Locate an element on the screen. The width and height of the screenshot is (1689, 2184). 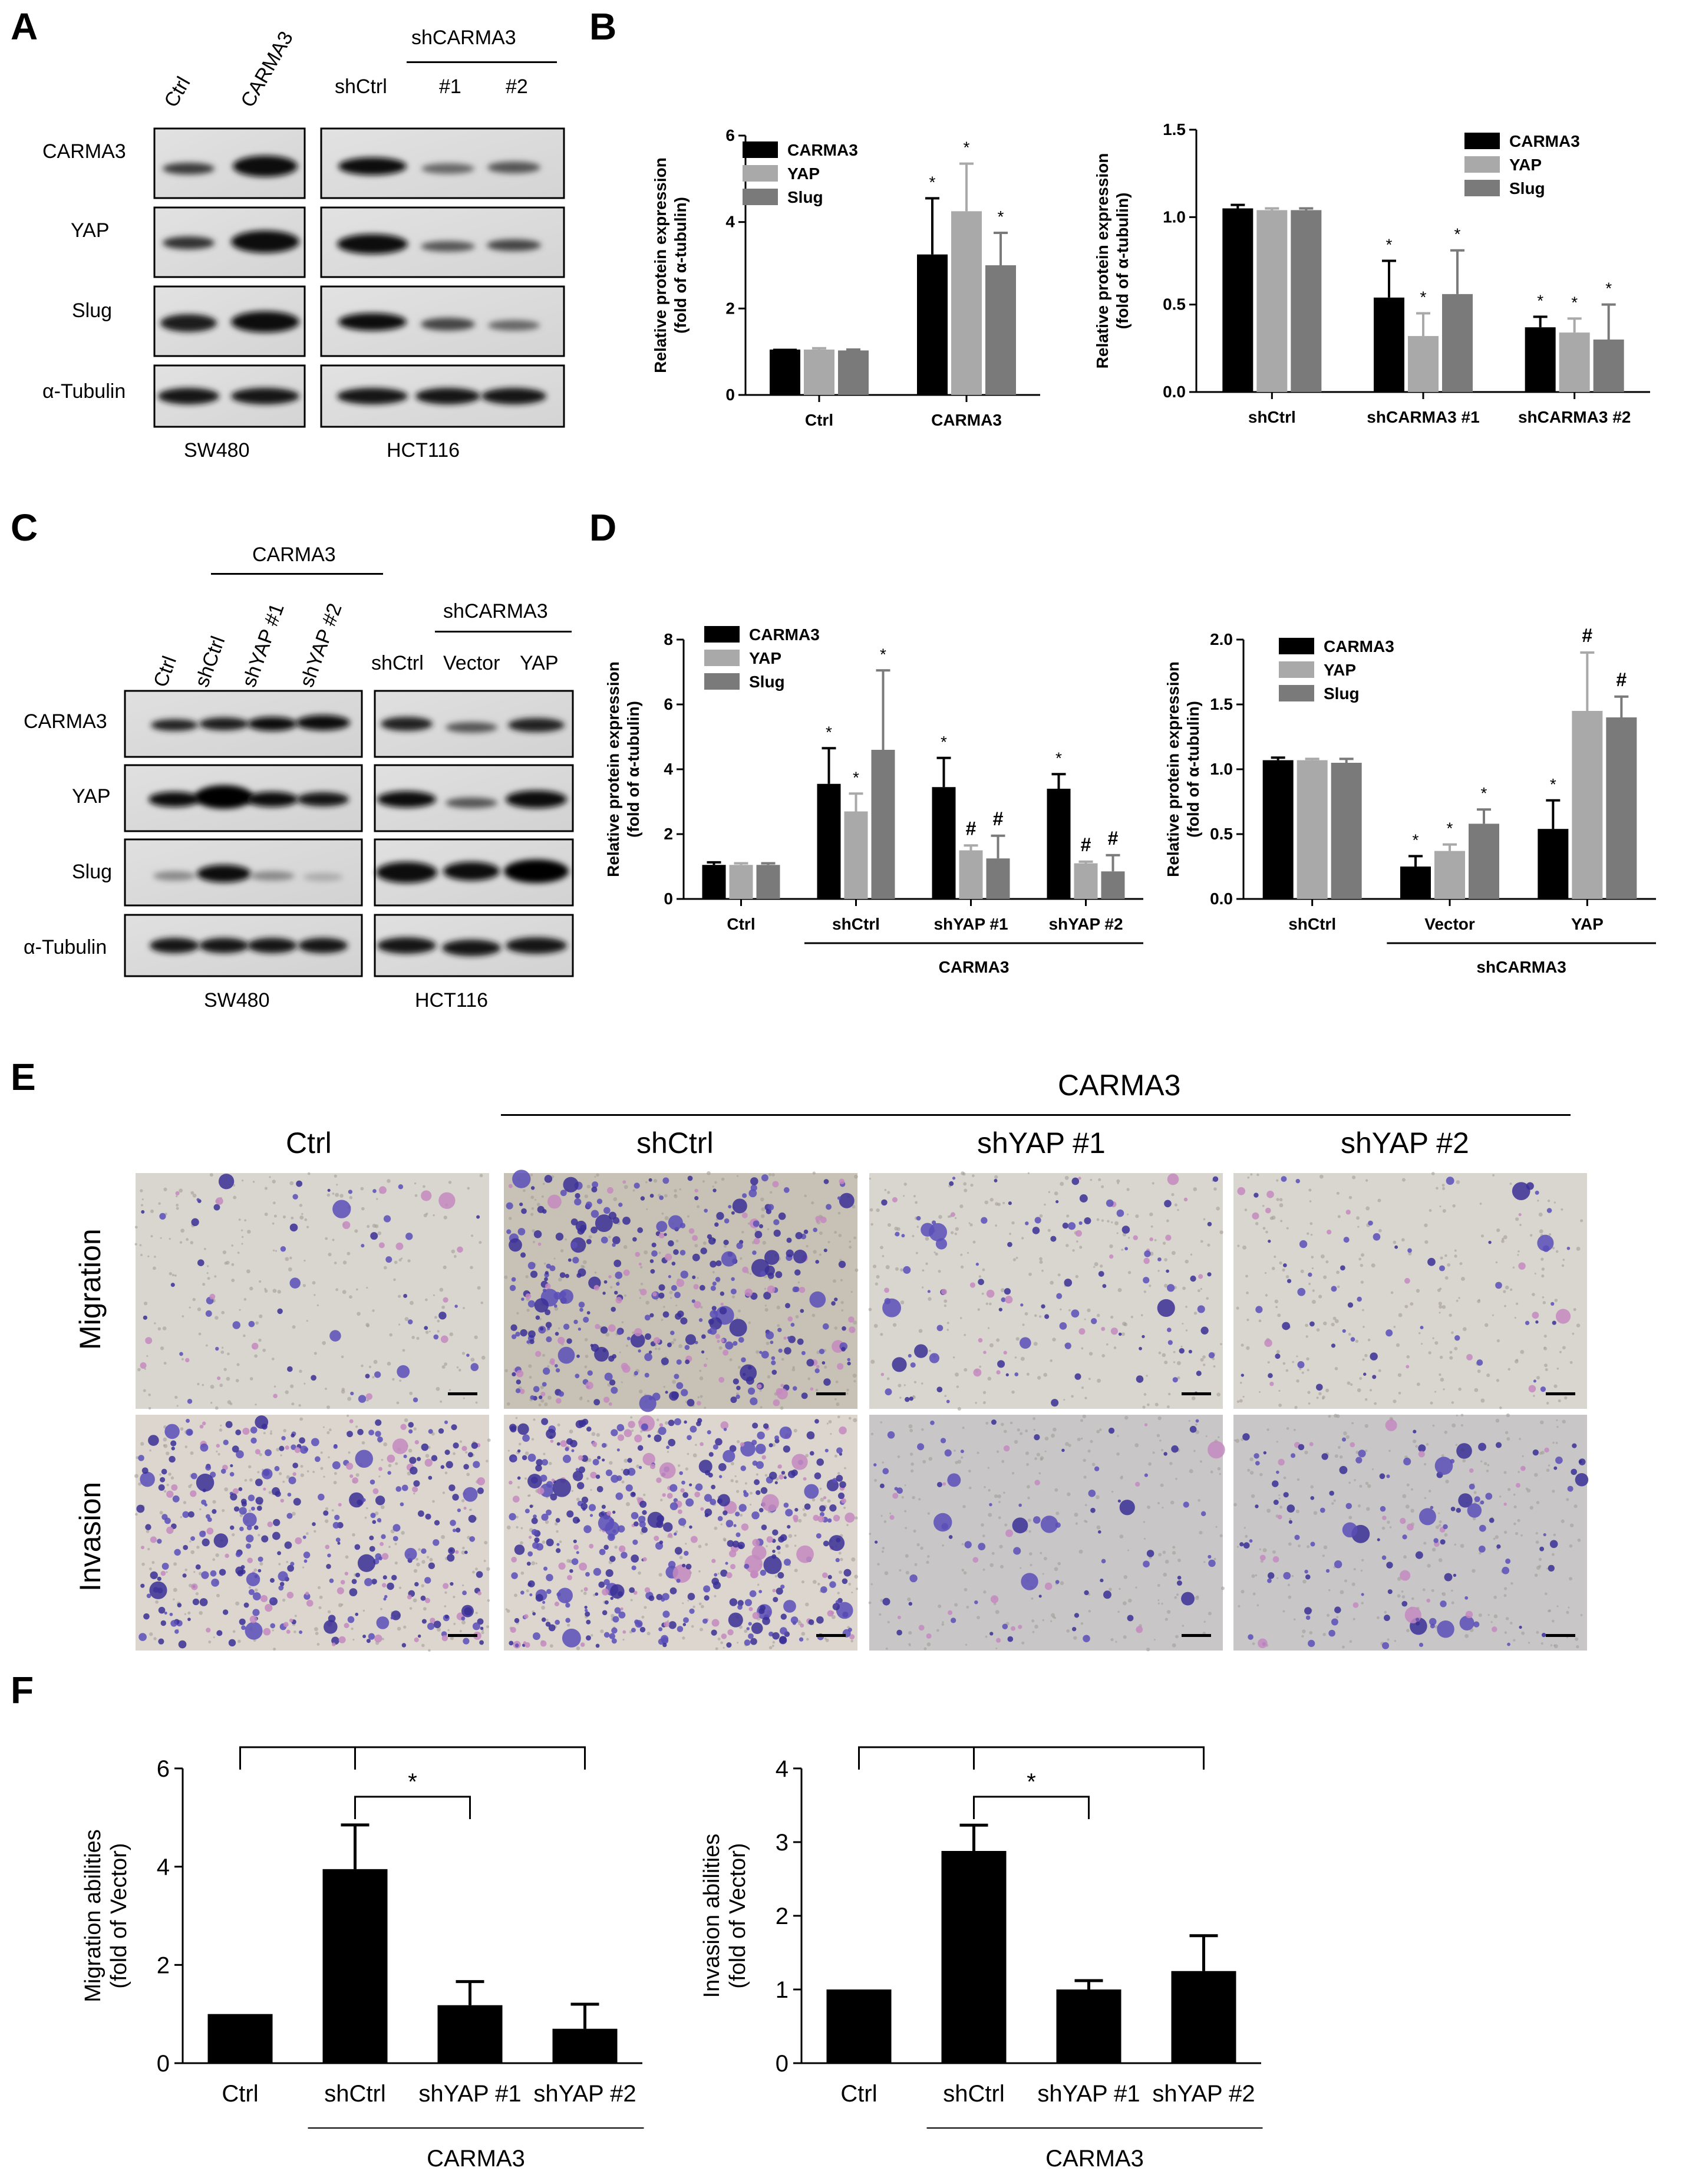
bar is located at coordinates (859, 2026).